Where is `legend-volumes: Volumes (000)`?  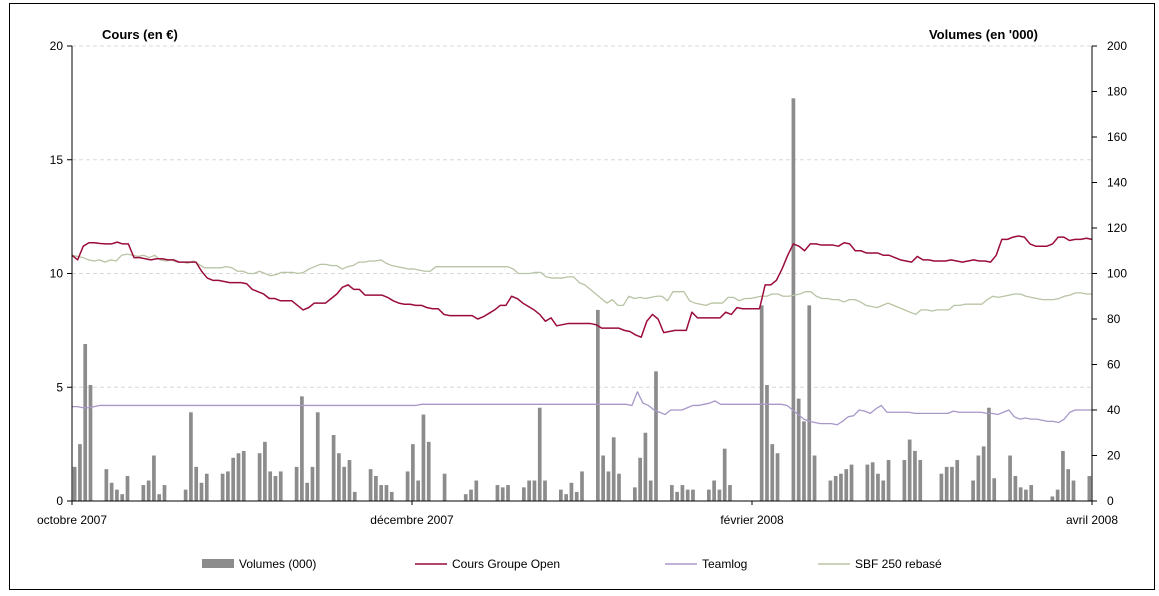 legend-volumes: Volumes (000) is located at coordinates (259, 564).